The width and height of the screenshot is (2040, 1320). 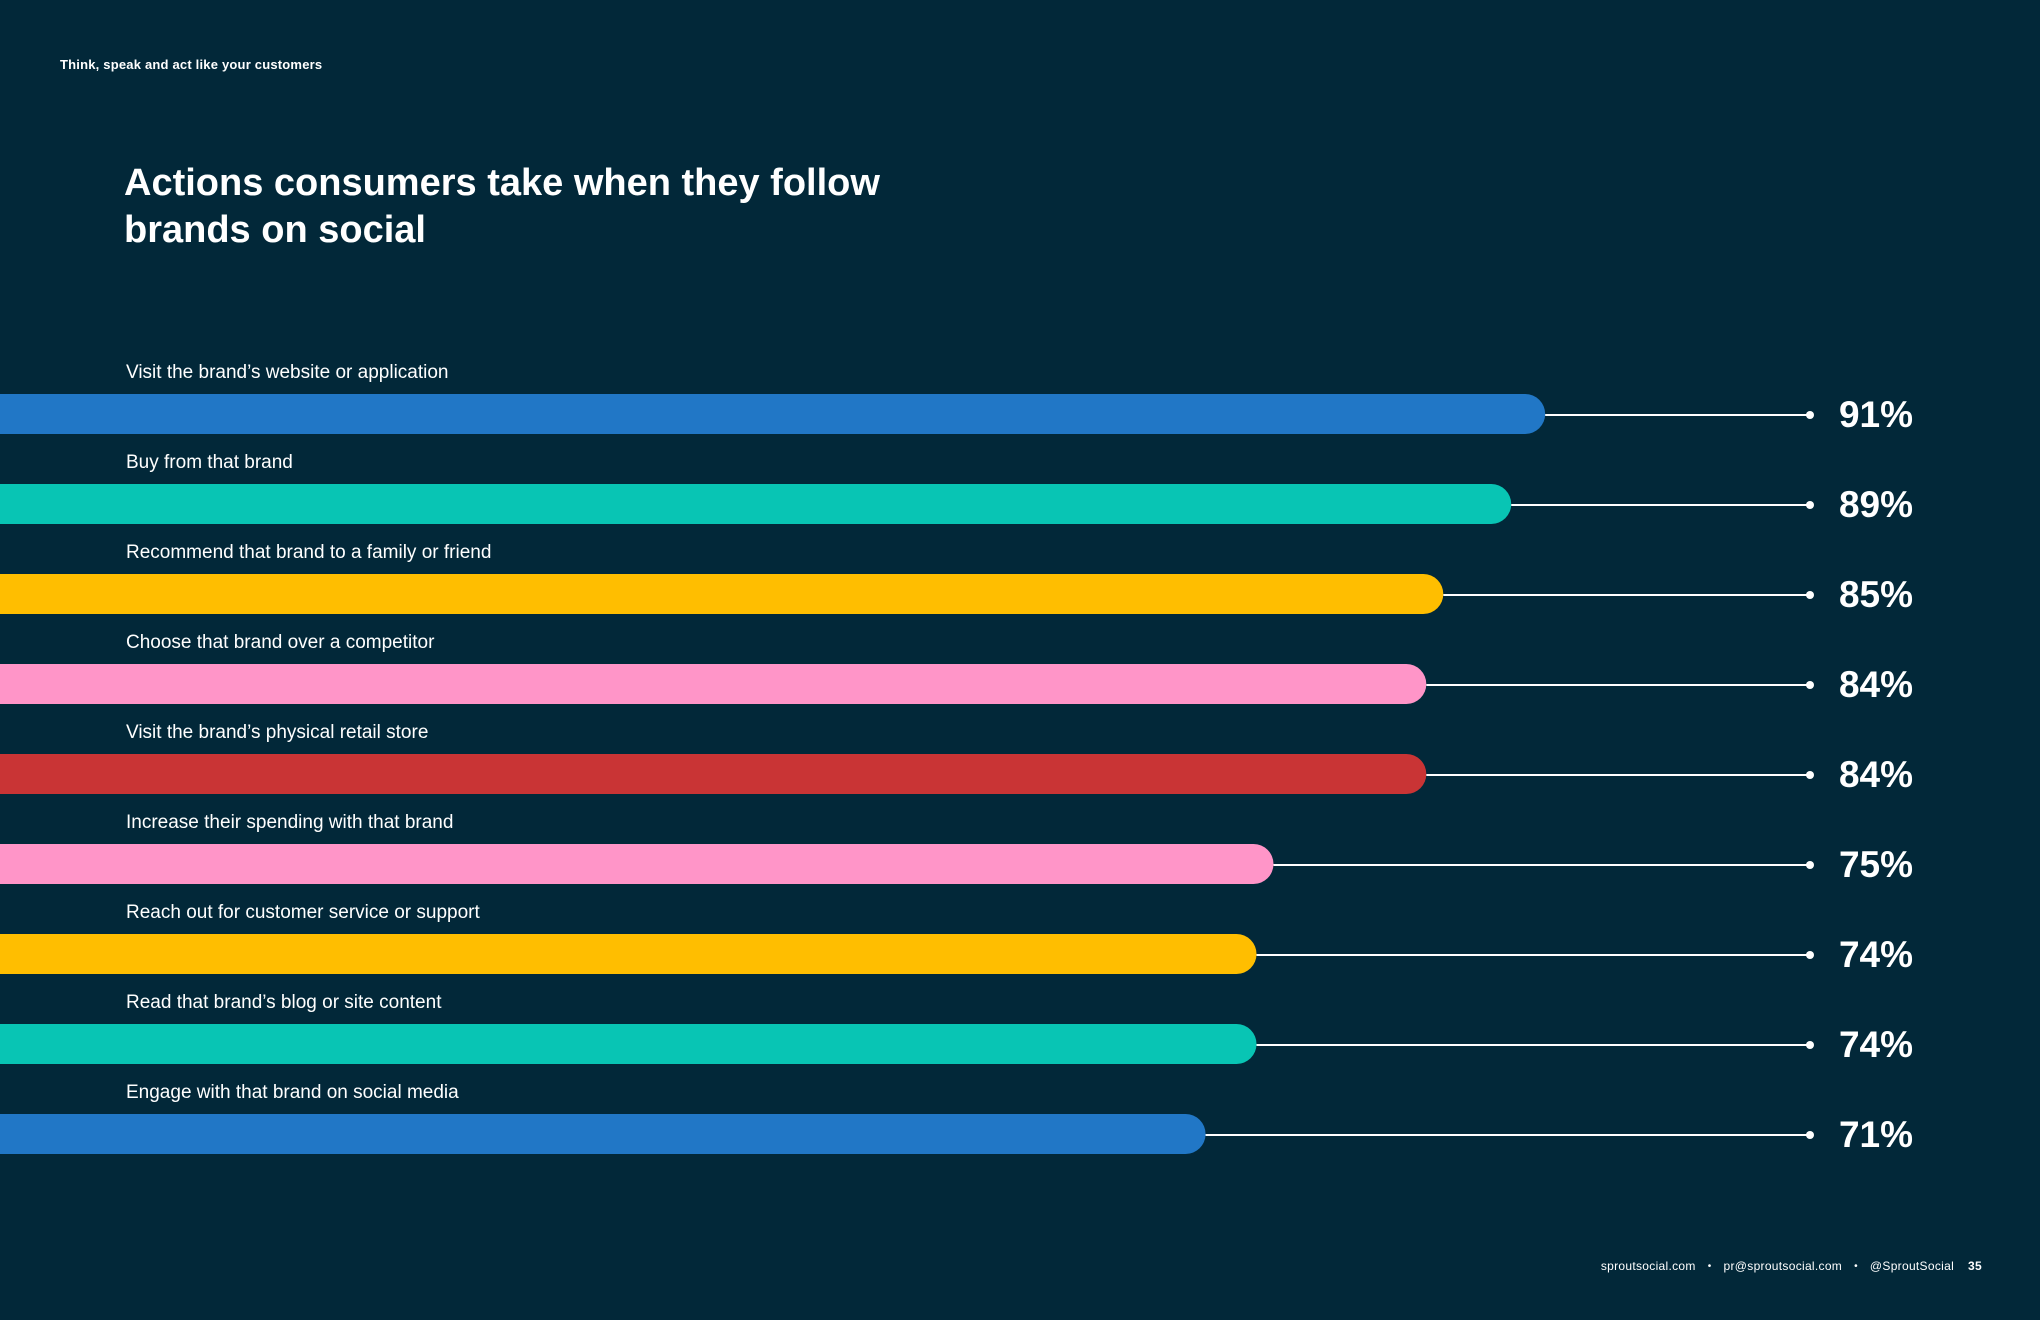 What do you see at coordinates (637, 864) in the screenshot?
I see `bar-increase-their-spending-with-that-brand` at bounding box center [637, 864].